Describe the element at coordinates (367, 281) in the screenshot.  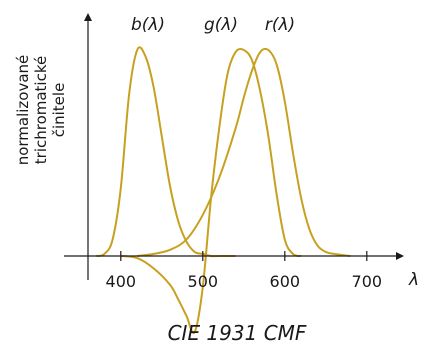
I see `x-tick-label: 700` at that location.